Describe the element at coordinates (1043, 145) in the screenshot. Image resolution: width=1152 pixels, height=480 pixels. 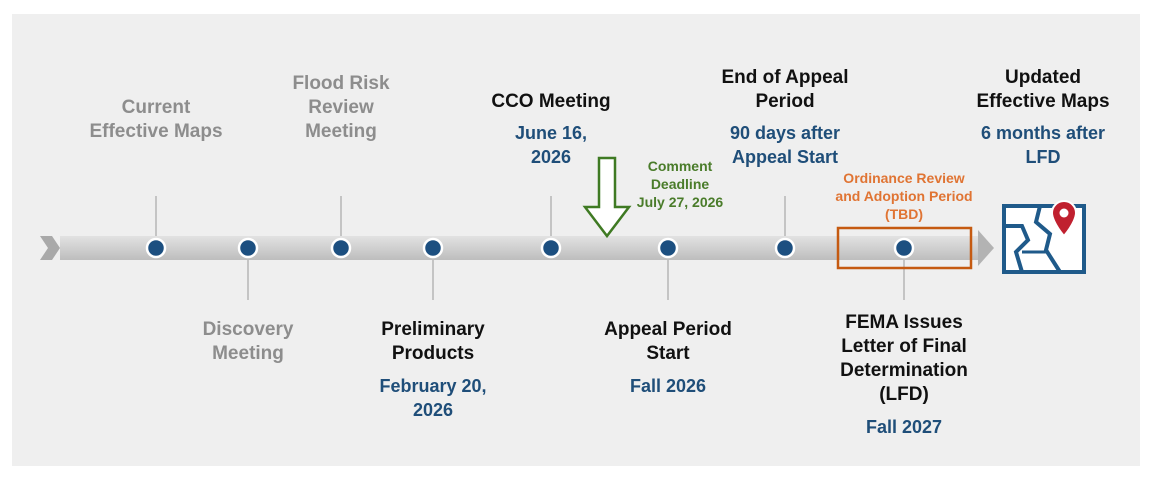
I see `milestone-date-updated-effective-maps: 6 months after LFD` at that location.